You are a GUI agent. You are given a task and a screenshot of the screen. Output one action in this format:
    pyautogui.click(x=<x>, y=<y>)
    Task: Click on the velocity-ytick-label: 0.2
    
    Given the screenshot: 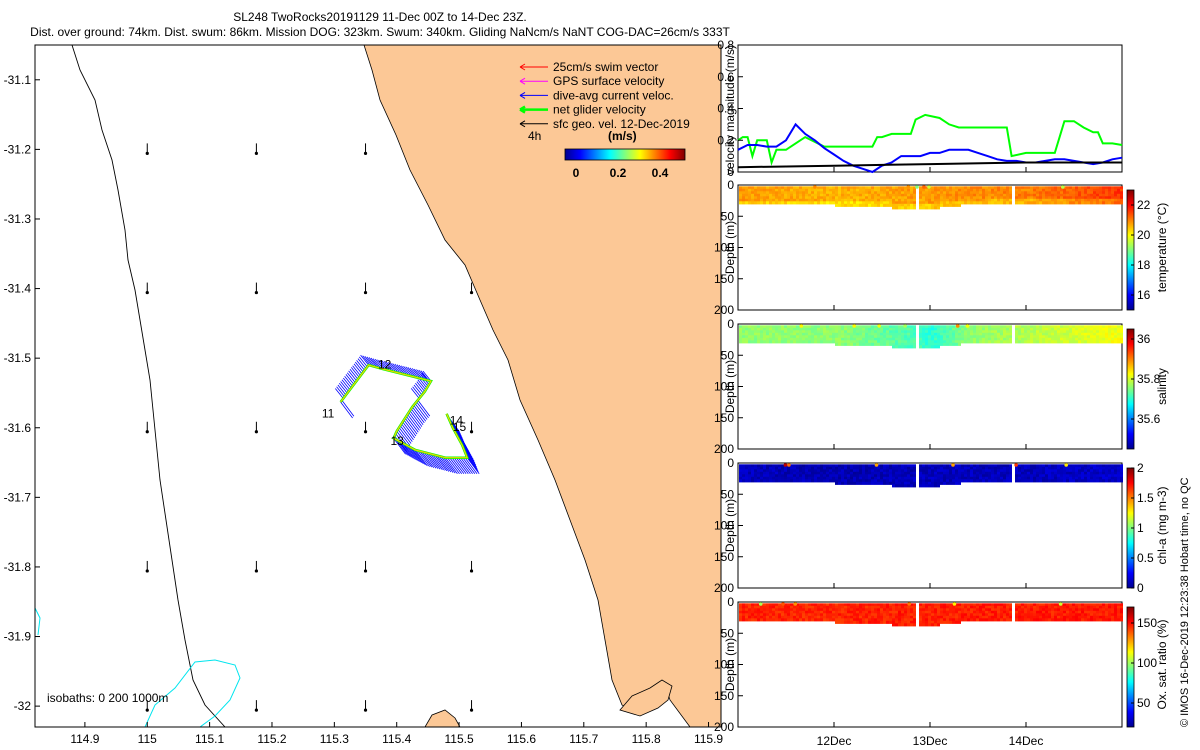 What is the action you would take?
    pyautogui.click(x=725, y=140)
    